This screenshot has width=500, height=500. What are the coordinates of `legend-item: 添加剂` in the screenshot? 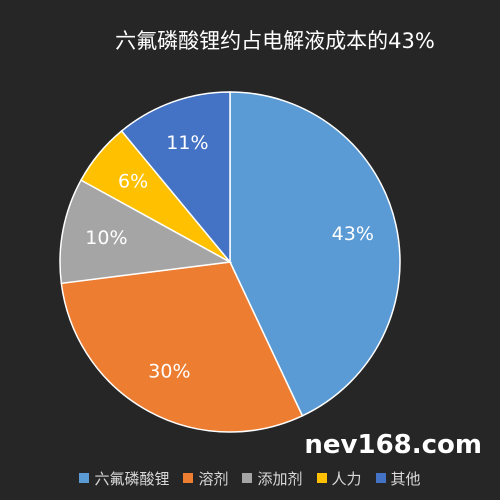 It's located at (272, 478).